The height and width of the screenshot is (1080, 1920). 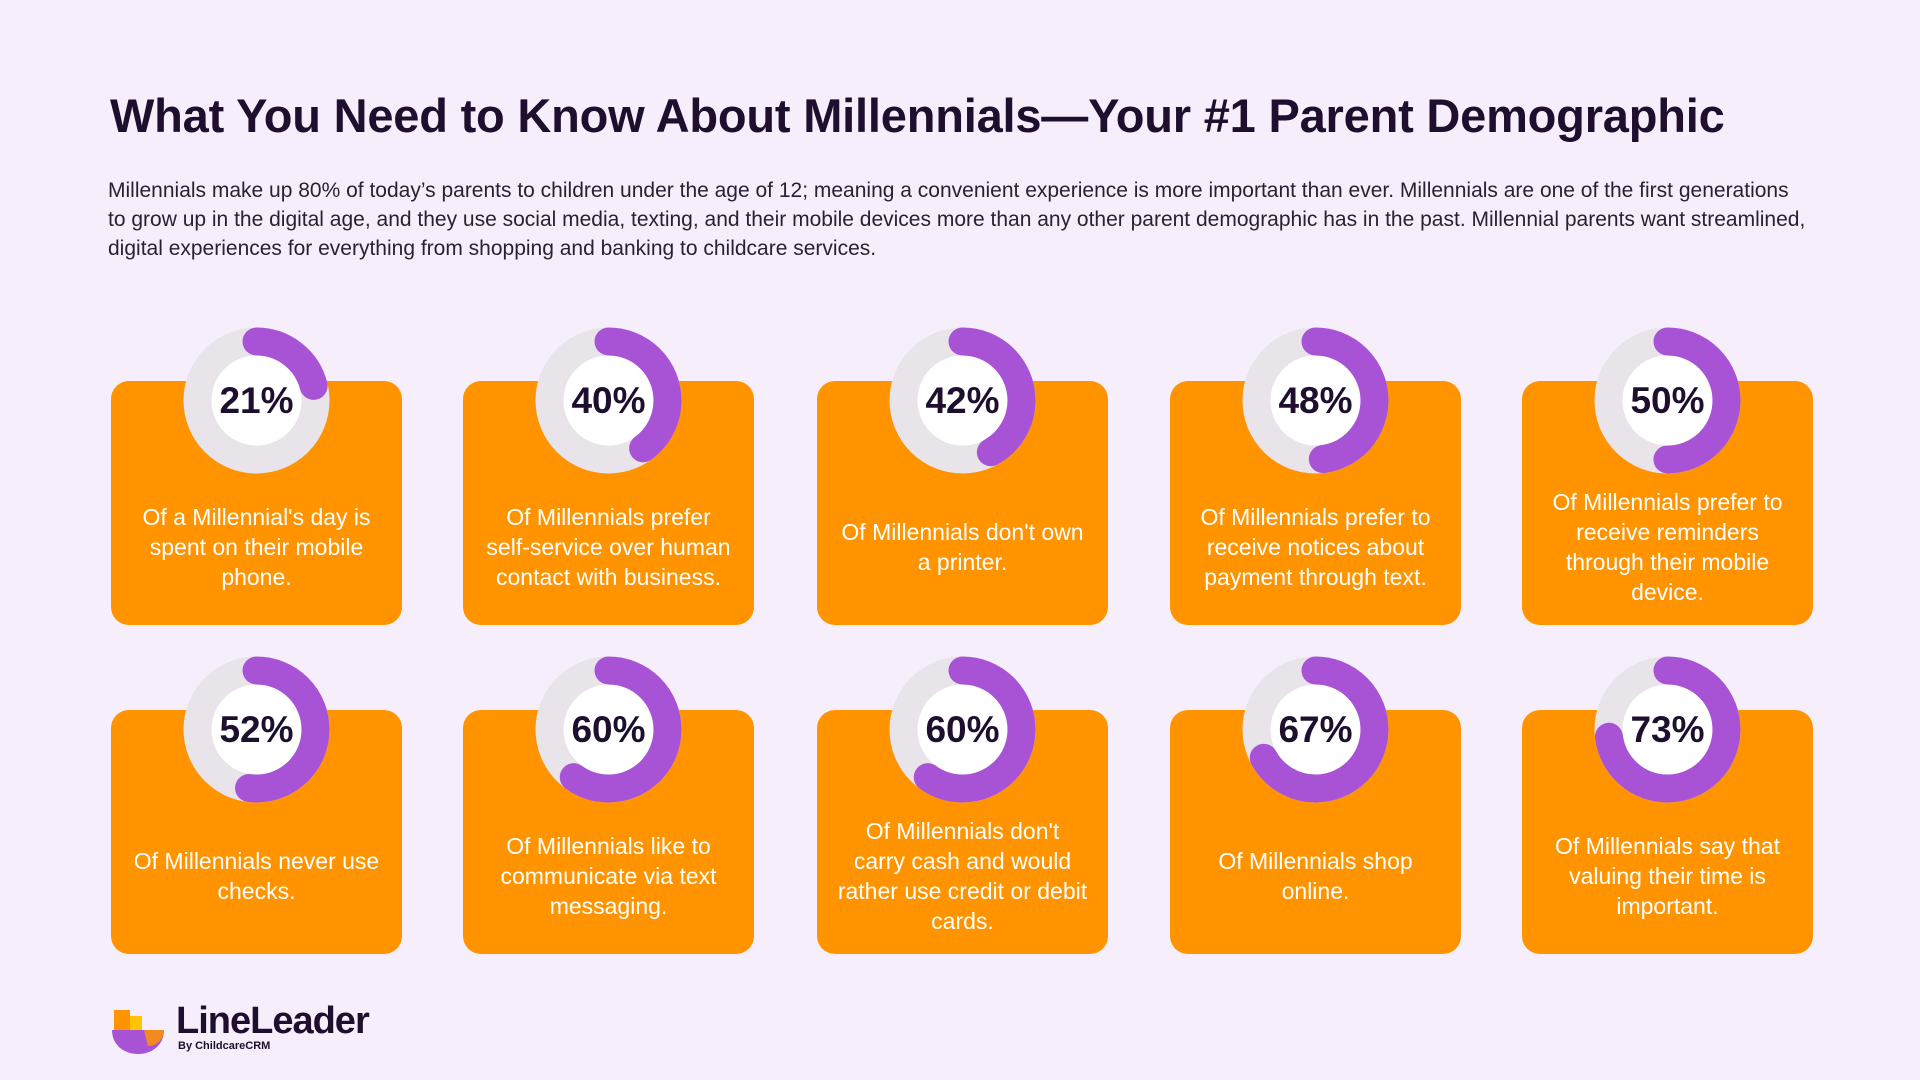 I want to click on stat-card: 67% Of Millennials shop online., so click(x=1315, y=812).